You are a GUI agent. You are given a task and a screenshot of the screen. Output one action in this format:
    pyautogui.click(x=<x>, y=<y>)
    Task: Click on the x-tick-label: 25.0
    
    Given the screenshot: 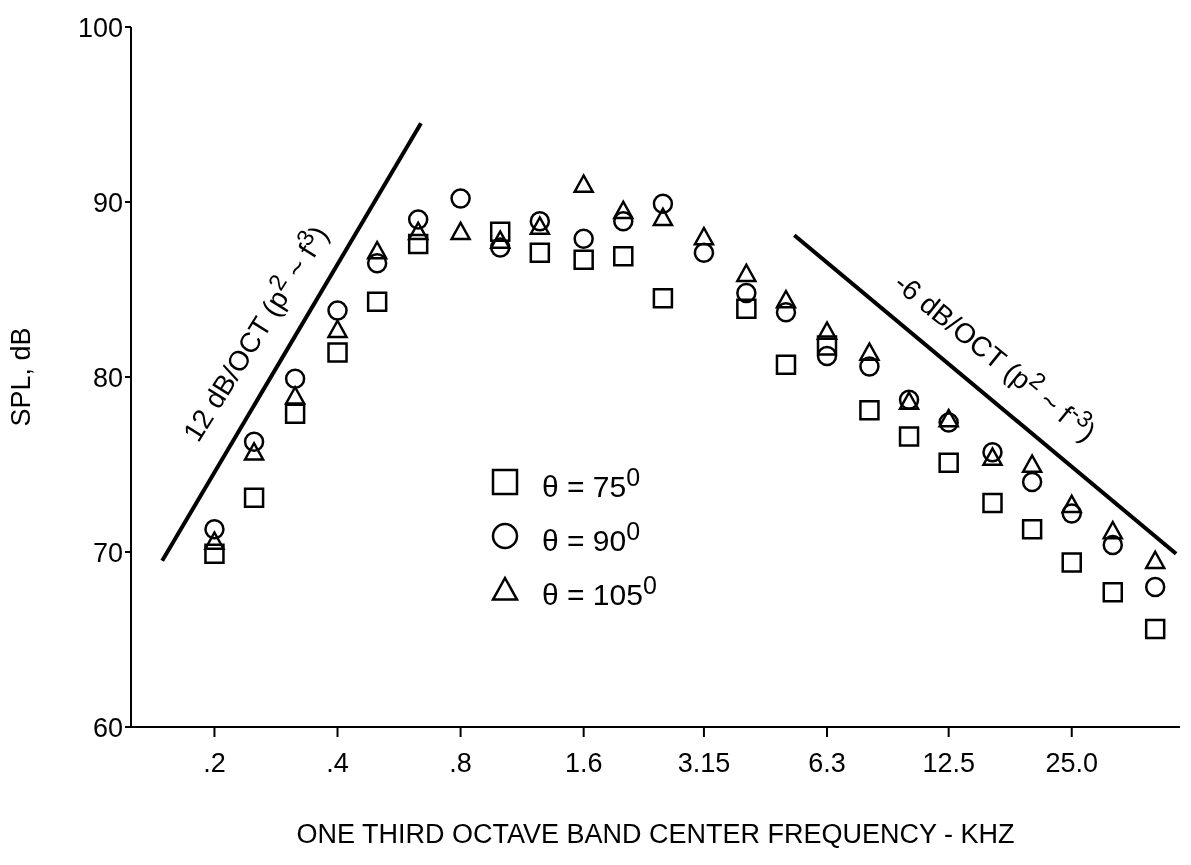 What is the action you would take?
    pyautogui.click(x=1072, y=763)
    